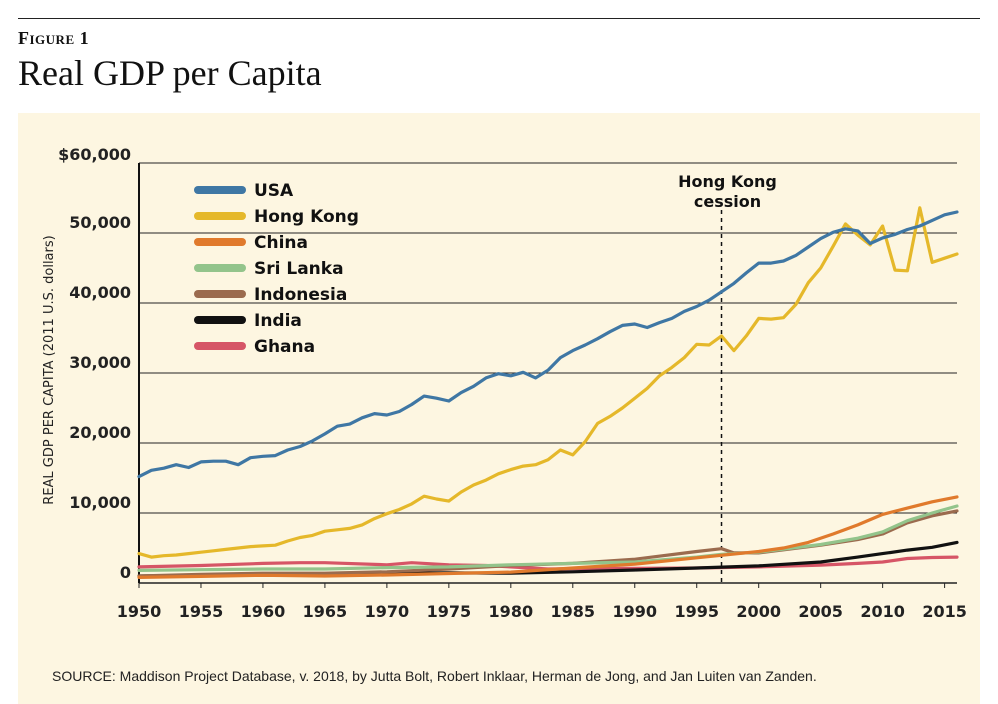 Image resolution: width=998 pixels, height=704 pixels. I want to click on series-line-china, so click(548, 537).